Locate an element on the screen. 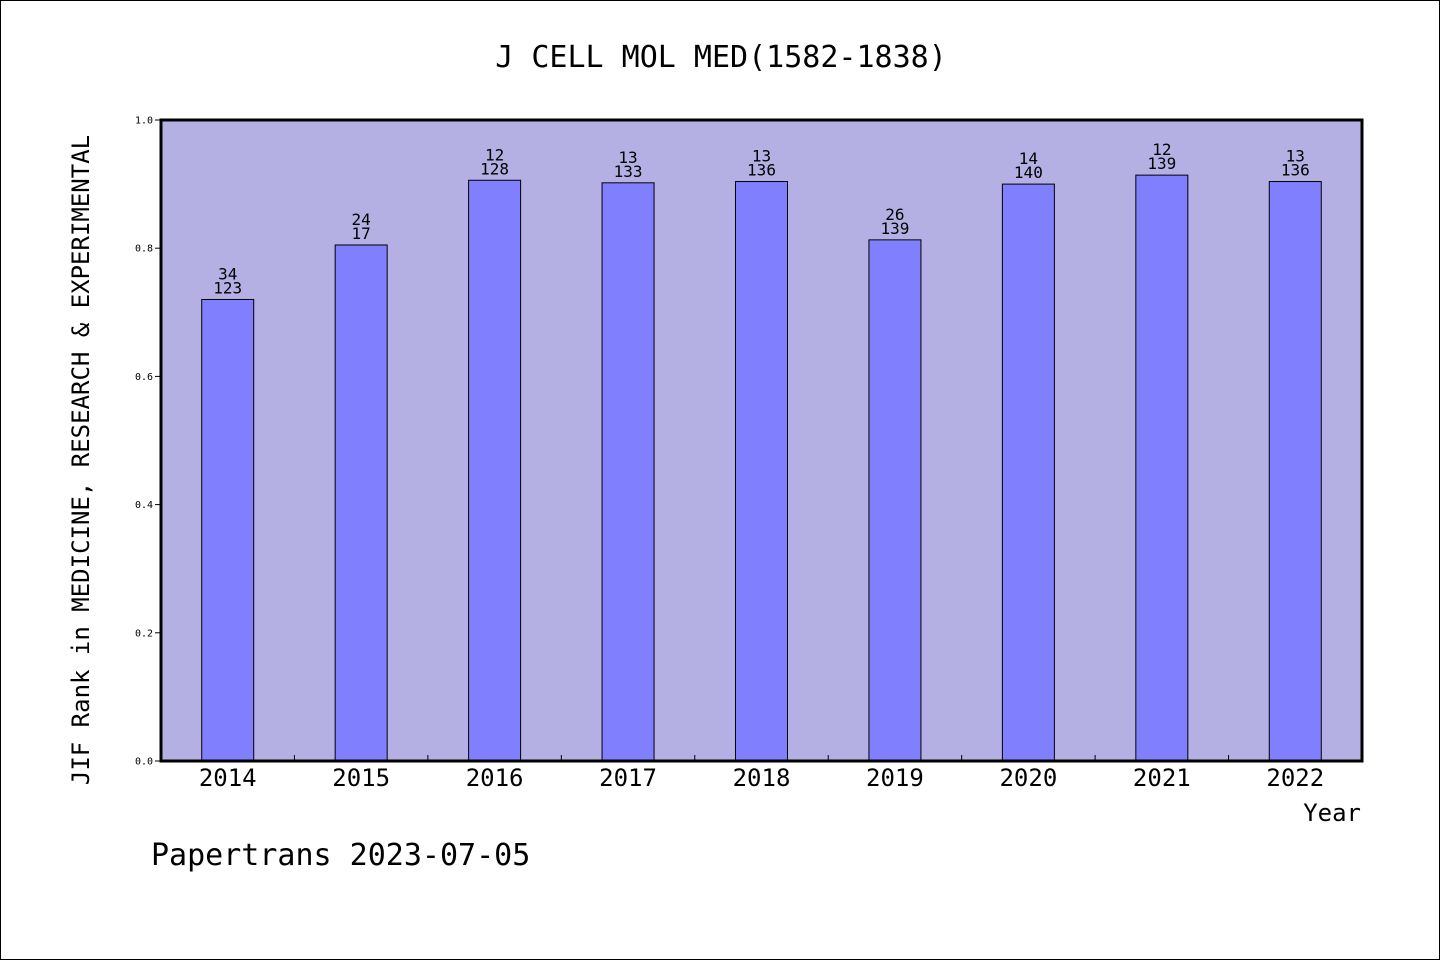 The width and height of the screenshot is (1440, 964). bar-total-label: 140 is located at coordinates (1028, 172).